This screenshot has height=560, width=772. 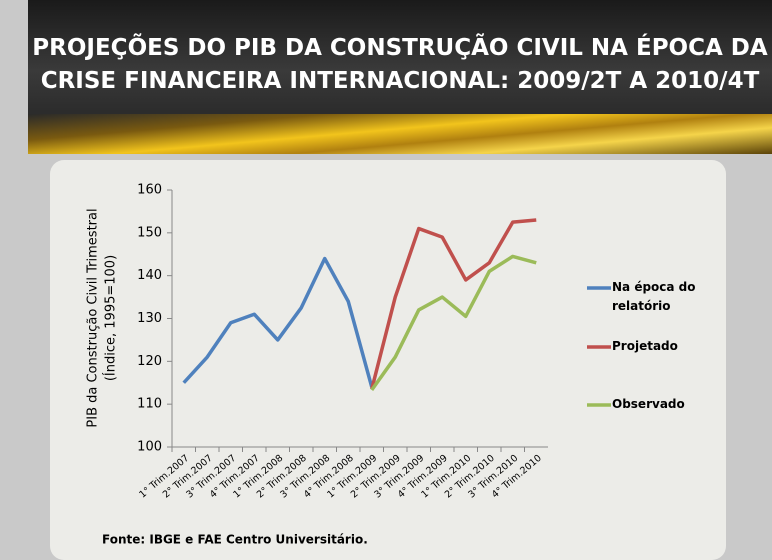 What do you see at coordinates (93, 317) in the screenshot?
I see `y-axis-title: PIB da Construção Civil Trimestral` at bounding box center [93, 317].